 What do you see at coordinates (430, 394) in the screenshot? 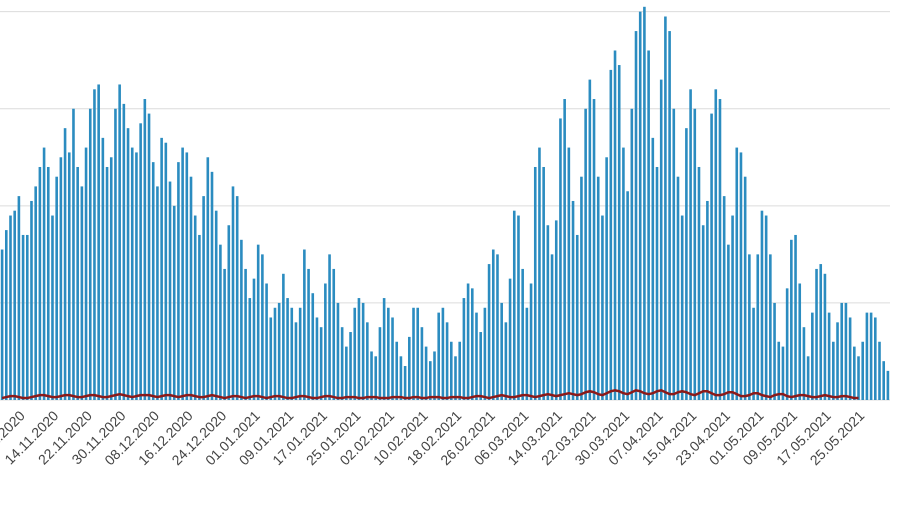
I see `line` at bounding box center [430, 394].